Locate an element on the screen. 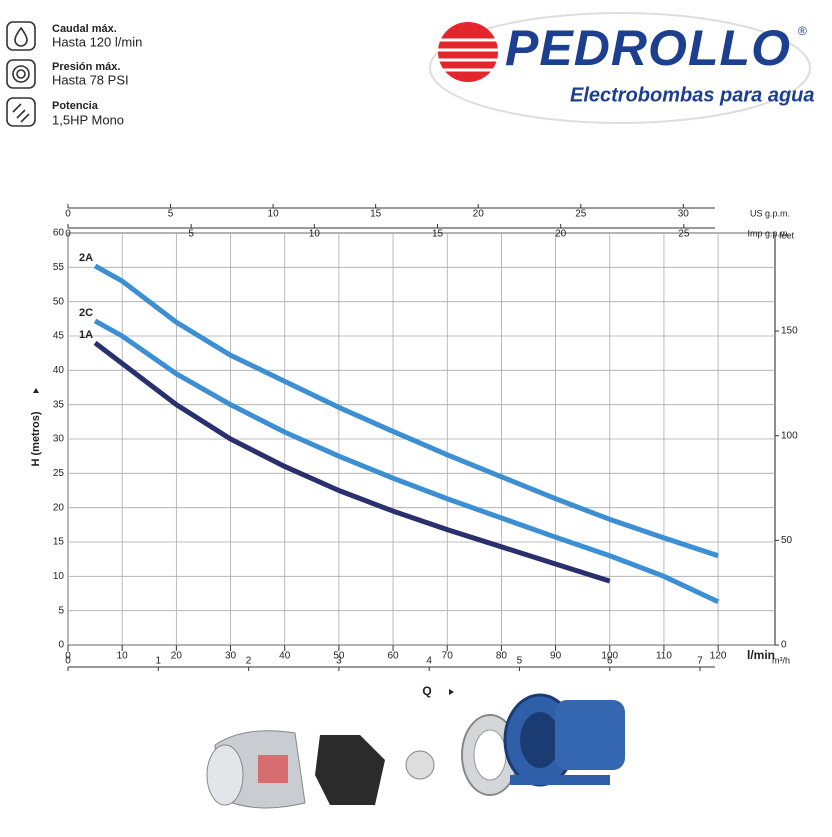 The width and height of the screenshot is (832, 837). x-tick-label: 30 is located at coordinates (231, 656).